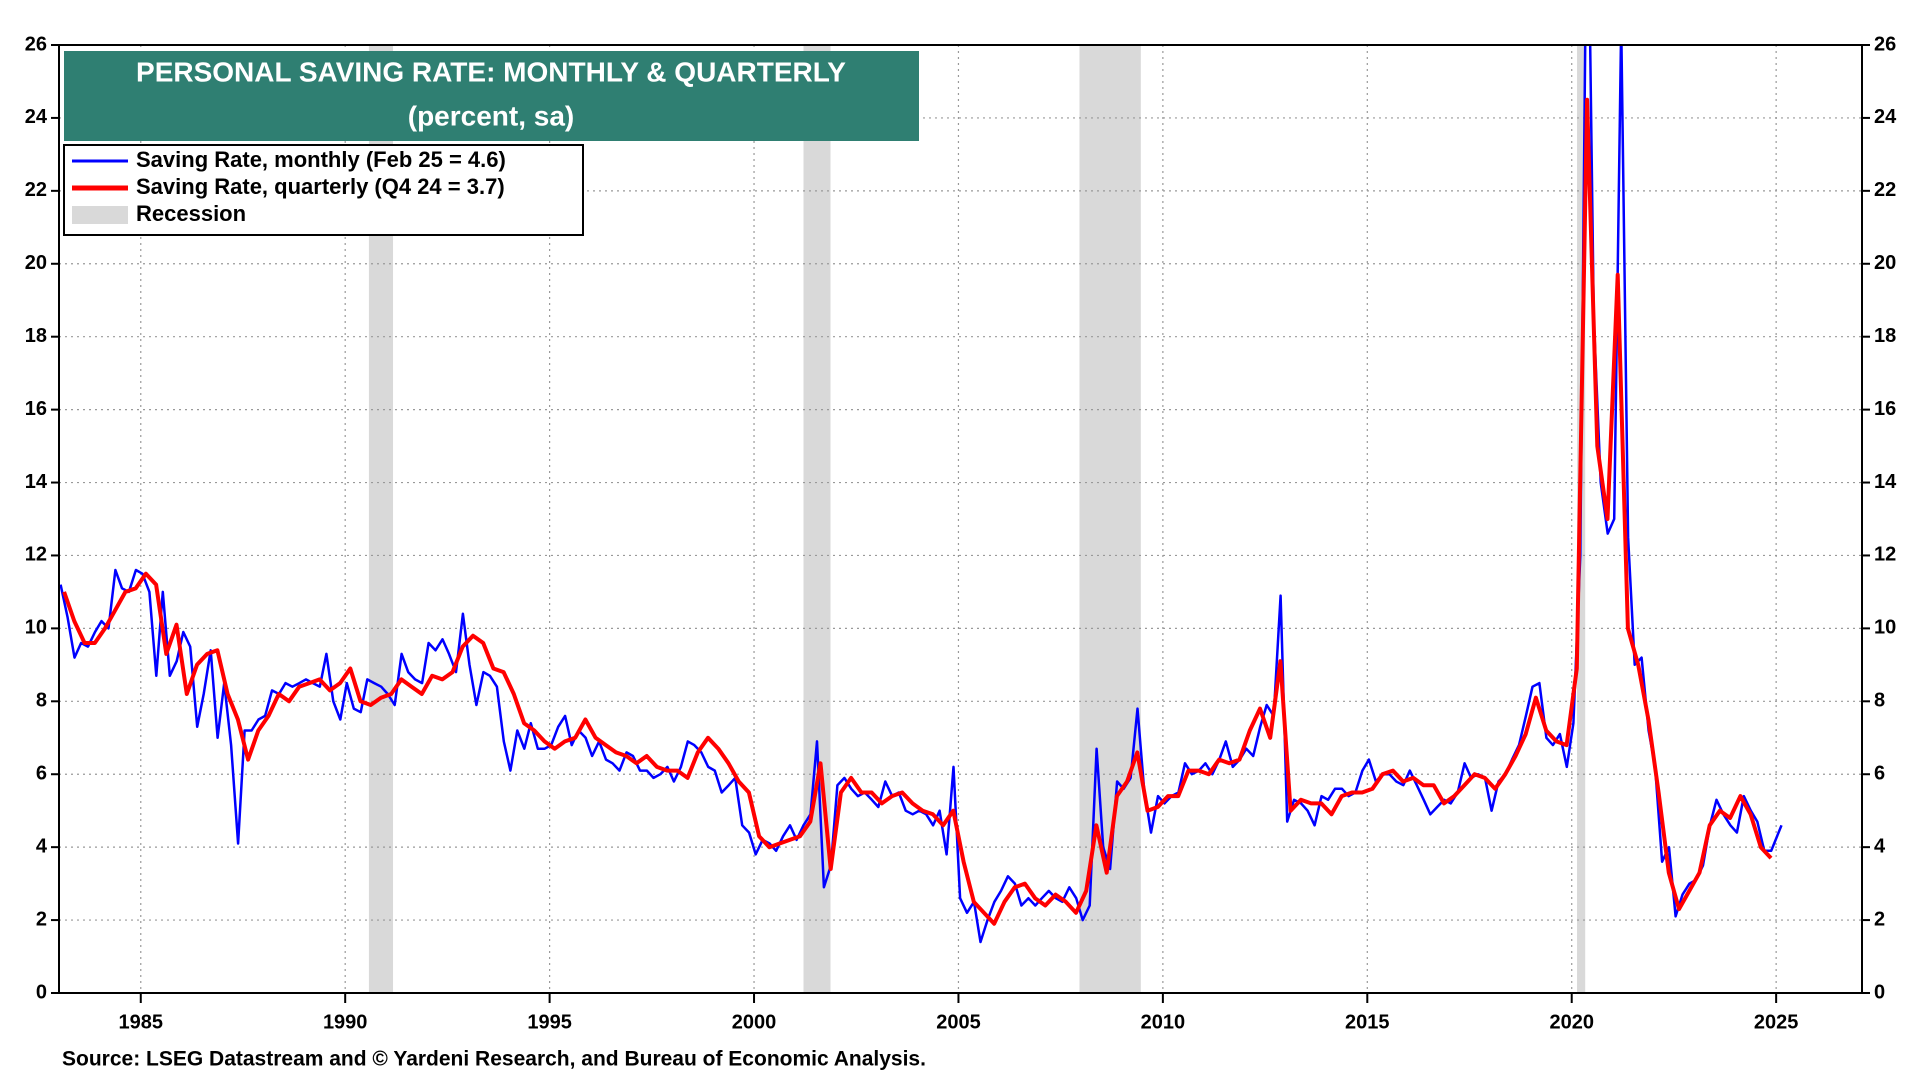 The width and height of the screenshot is (1920, 1080). What do you see at coordinates (1879, 992) in the screenshot?
I see `y2-tick-label: 0` at bounding box center [1879, 992].